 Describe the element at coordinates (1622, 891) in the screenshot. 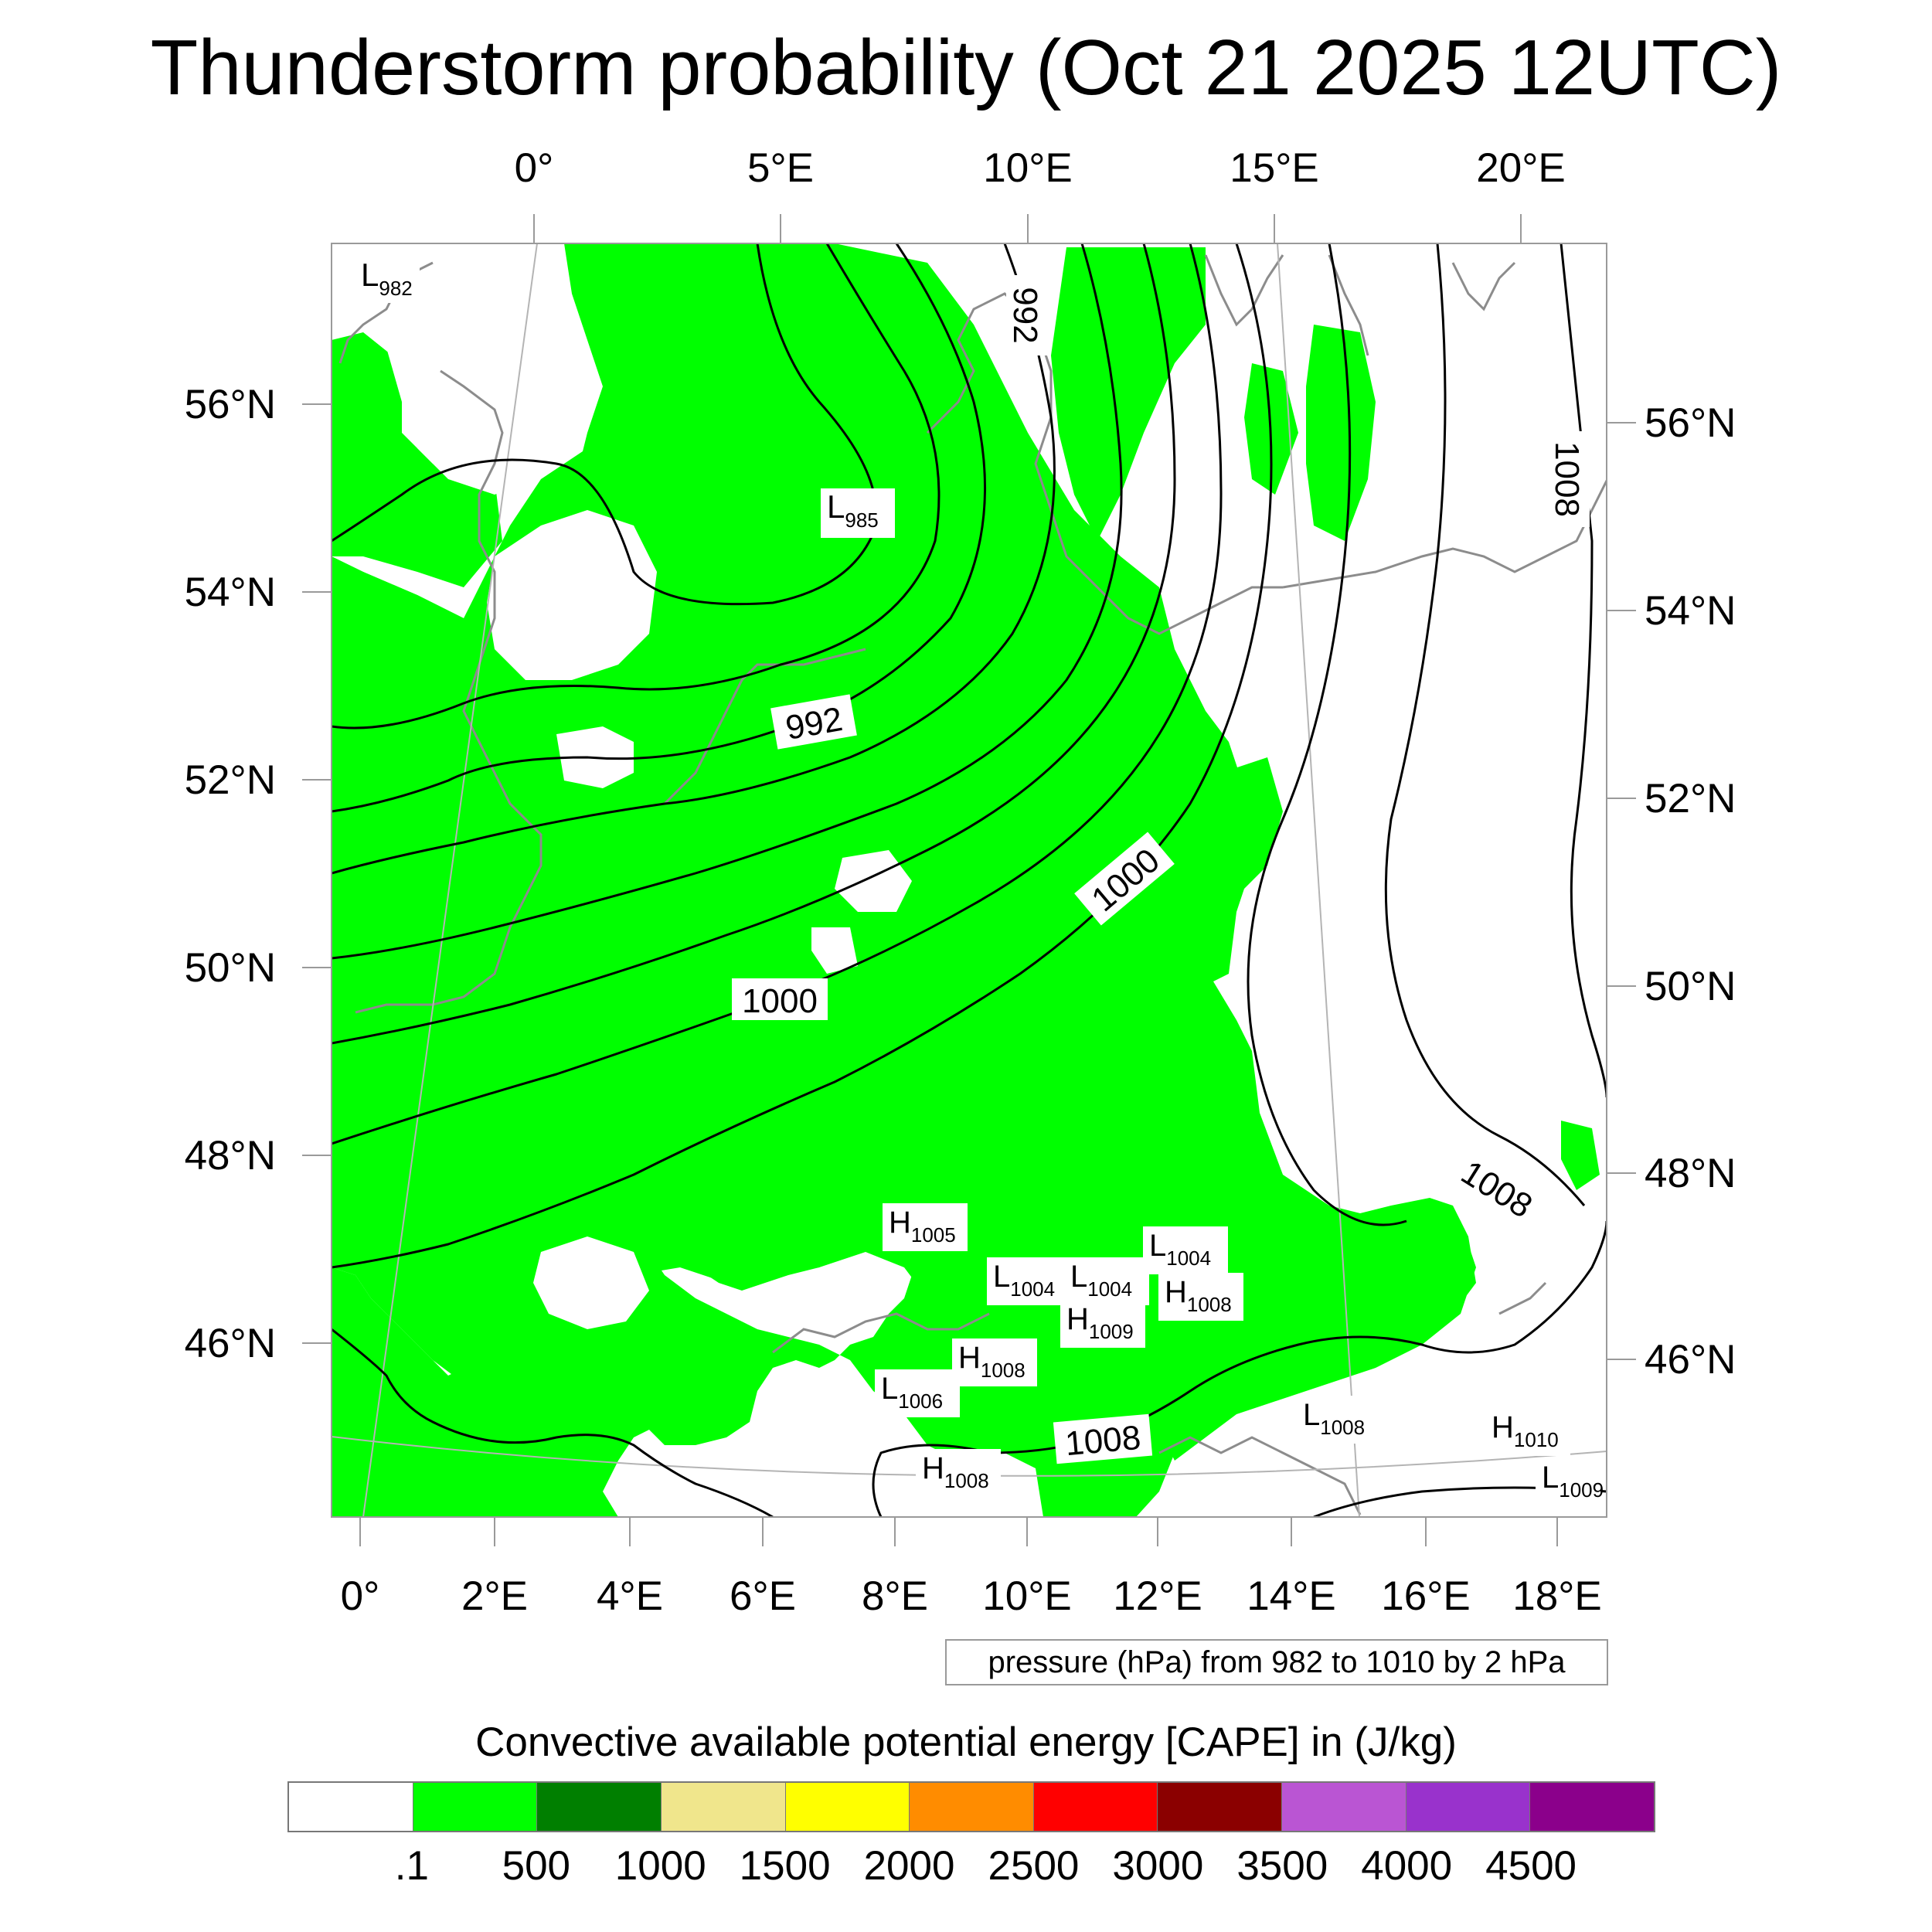

I see `right-latitude-axis` at that location.